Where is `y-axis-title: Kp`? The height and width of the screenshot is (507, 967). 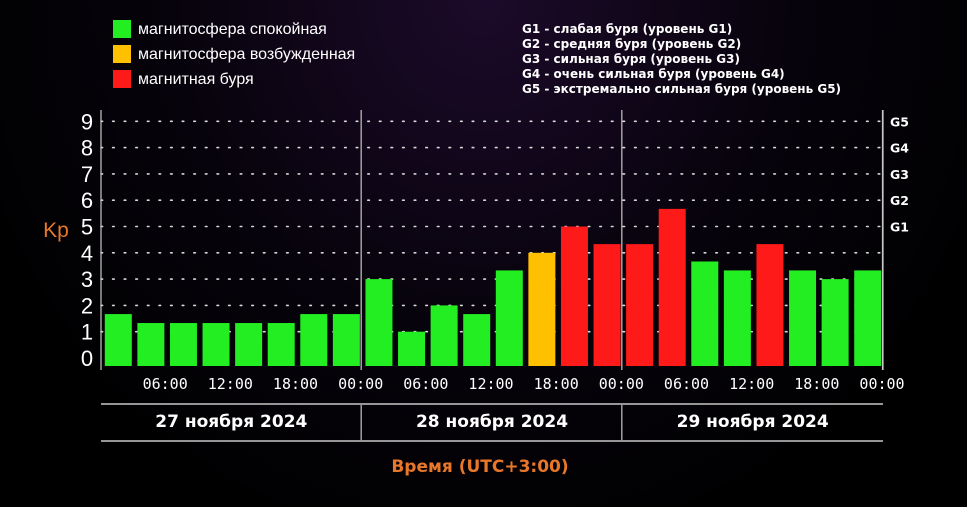 y-axis-title: Kp is located at coordinates (56, 230).